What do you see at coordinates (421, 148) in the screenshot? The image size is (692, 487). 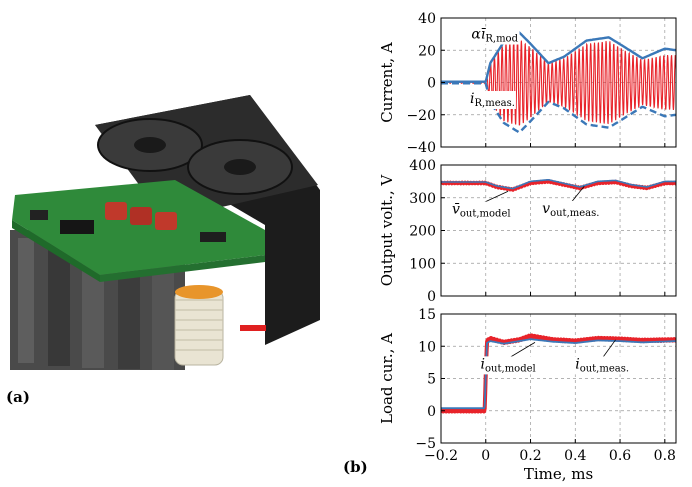 I see `y-tick-label: −40` at bounding box center [421, 148].